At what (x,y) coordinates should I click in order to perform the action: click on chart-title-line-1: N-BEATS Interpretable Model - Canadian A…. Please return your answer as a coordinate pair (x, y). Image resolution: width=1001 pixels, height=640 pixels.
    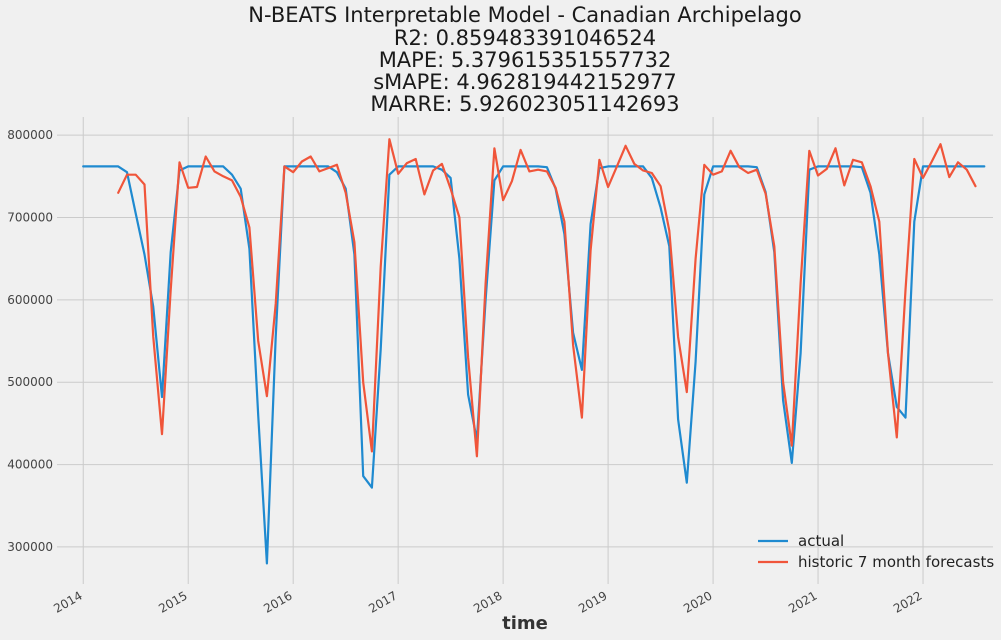
    Looking at the image, I should click on (524, 15).